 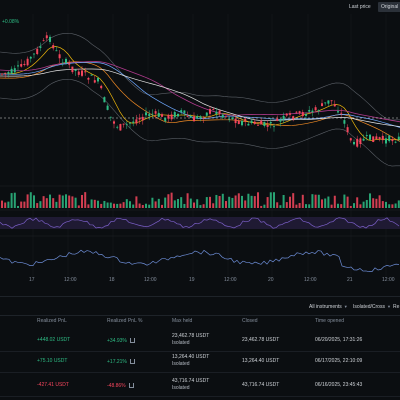 I want to click on max-held: 43,716.74 USDT, so click(x=191, y=381).